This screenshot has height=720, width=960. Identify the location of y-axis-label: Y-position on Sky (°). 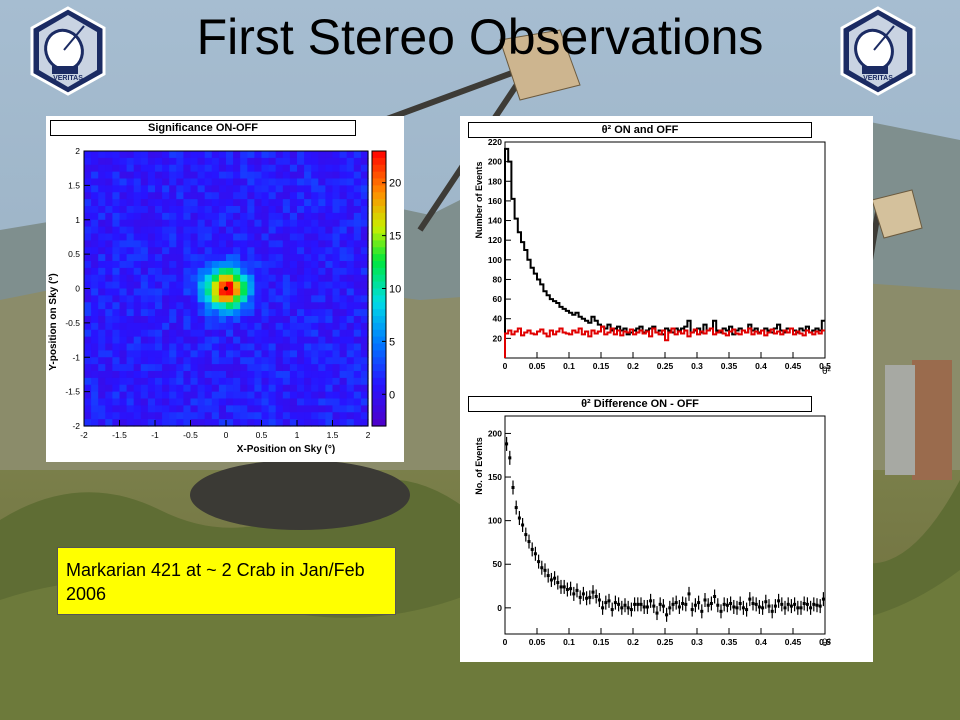
(53, 321).